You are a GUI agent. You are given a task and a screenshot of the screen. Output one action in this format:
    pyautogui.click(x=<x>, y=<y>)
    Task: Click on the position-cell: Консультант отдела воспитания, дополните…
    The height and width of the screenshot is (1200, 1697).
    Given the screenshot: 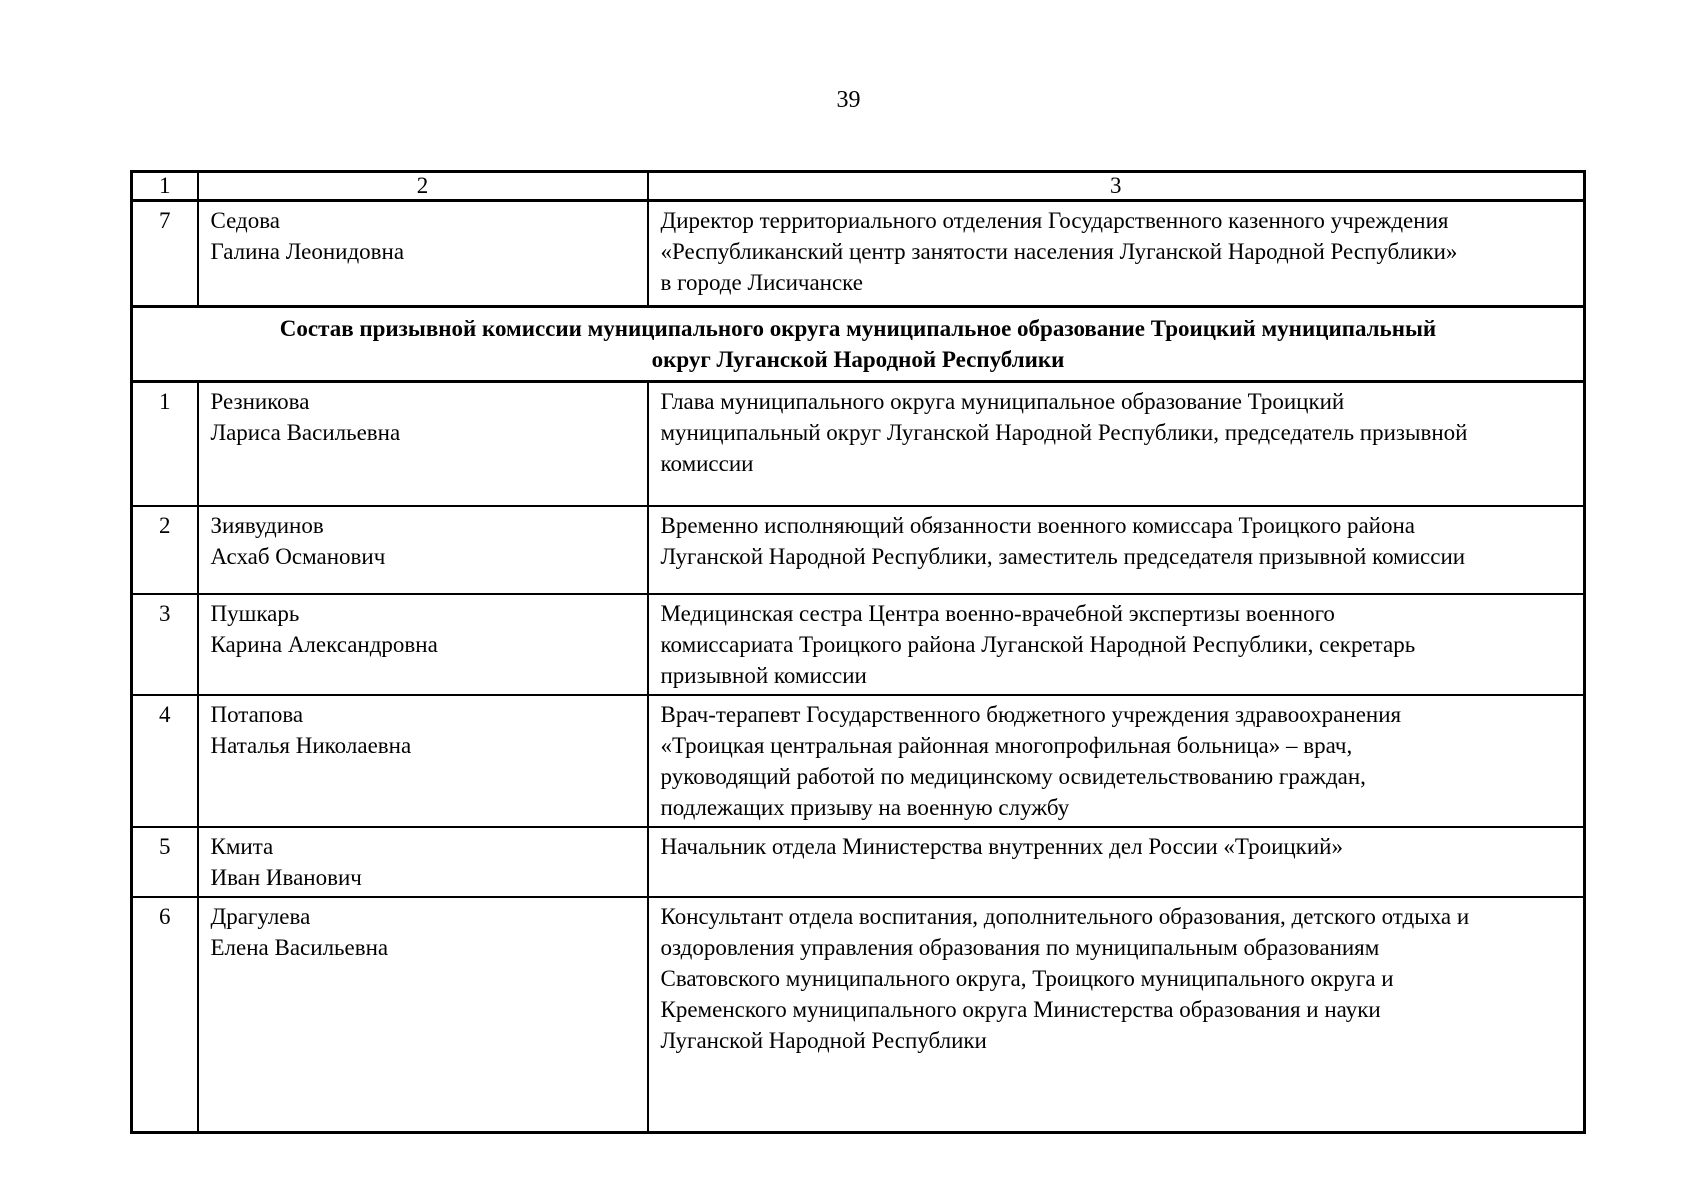 What is the action you would take?
    pyautogui.click(x=1116, y=1014)
    